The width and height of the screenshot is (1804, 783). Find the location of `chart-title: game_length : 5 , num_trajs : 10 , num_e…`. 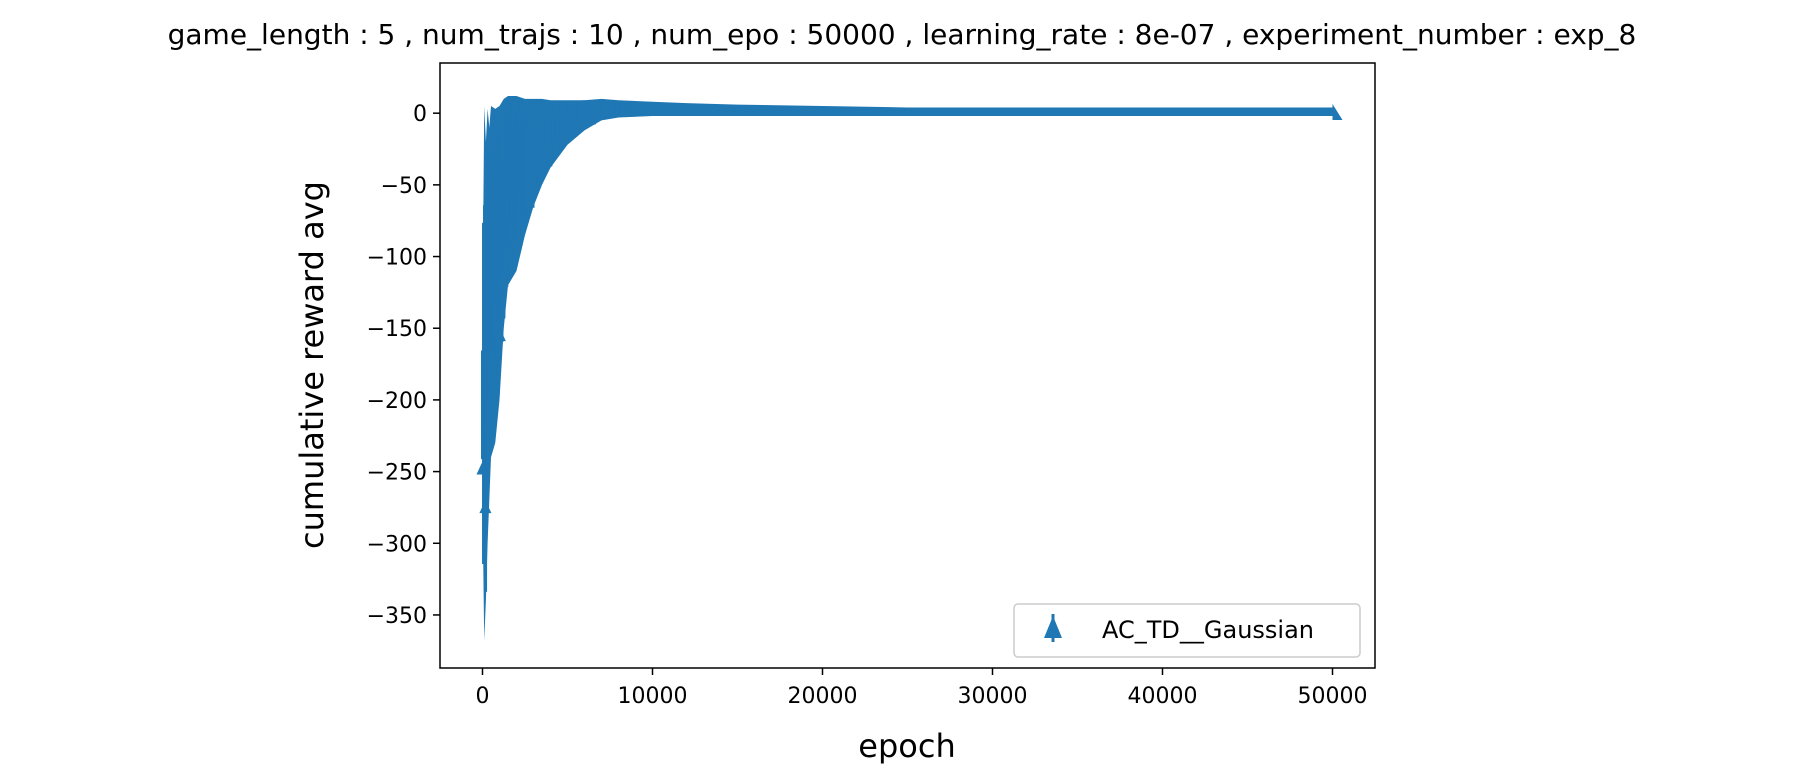

chart-title: game_length : 5 , num_trajs : 10 , num_e… is located at coordinates (902, 34).